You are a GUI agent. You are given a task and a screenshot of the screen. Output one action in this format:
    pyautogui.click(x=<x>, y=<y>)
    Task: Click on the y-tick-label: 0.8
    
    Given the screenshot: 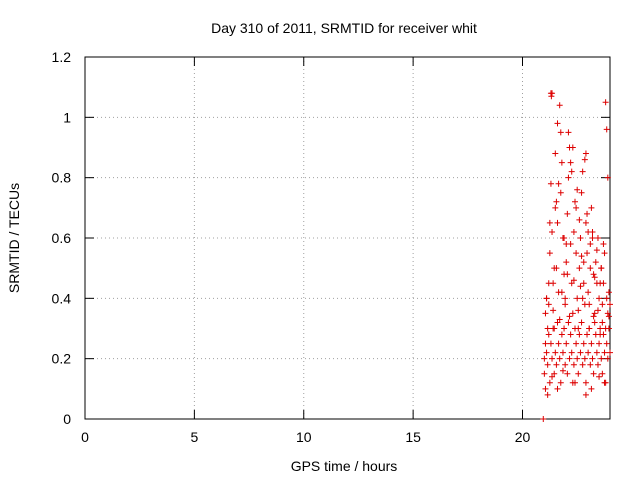 What is the action you would take?
    pyautogui.click(x=62, y=178)
    